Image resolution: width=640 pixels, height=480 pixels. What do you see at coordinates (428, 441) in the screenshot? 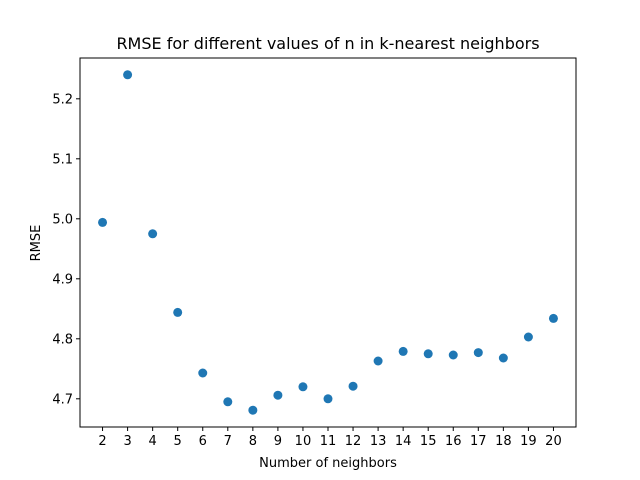
I see `x-tick-label: 15` at bounding box center [428, 441].